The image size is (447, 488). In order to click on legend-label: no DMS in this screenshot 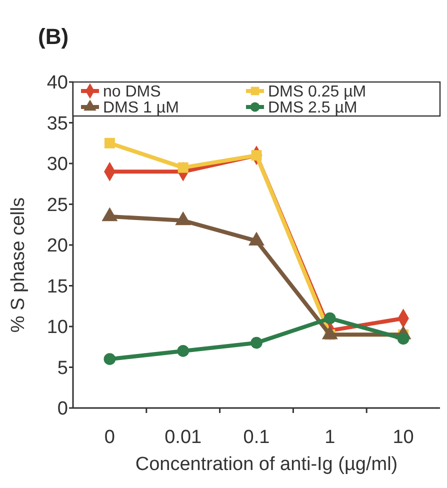, I will do `click(132, 92)`.